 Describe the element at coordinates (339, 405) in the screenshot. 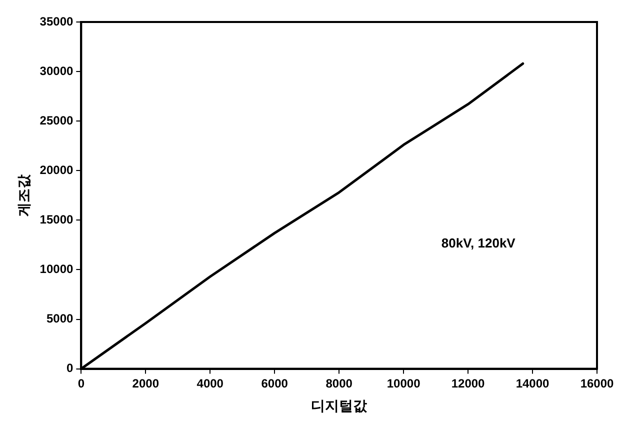

I see `x-axis-title: 디지털값` at that location.